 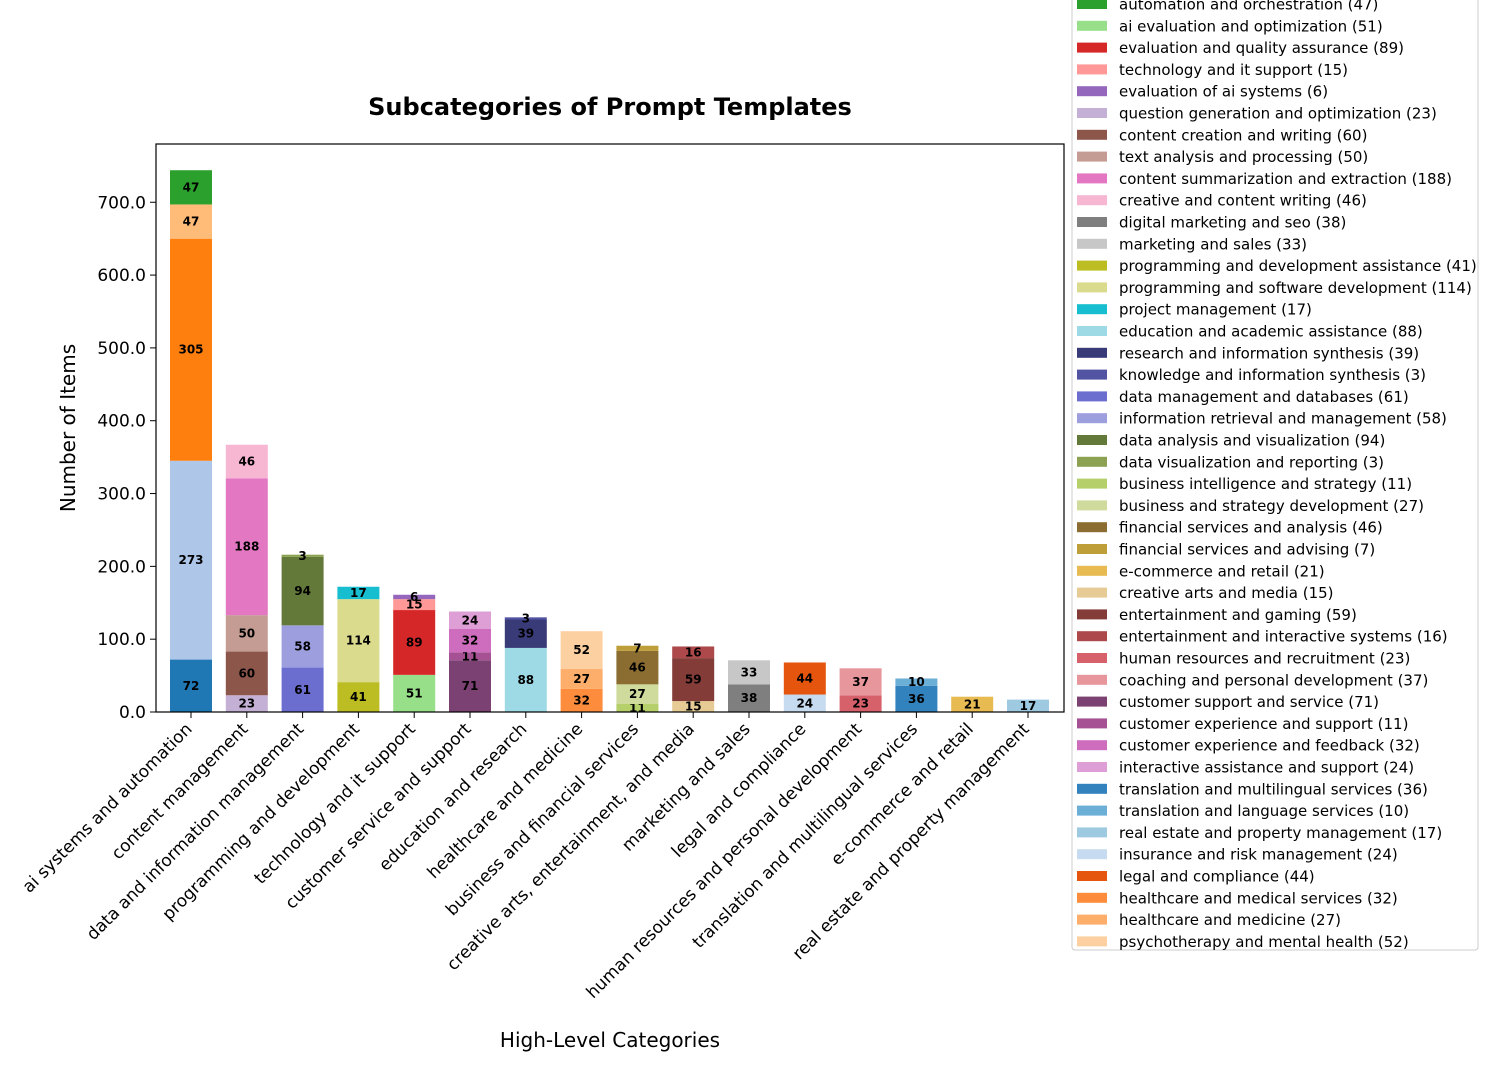 I want to click on y-axis-label: Number of Items, so click(x=68, y=428).